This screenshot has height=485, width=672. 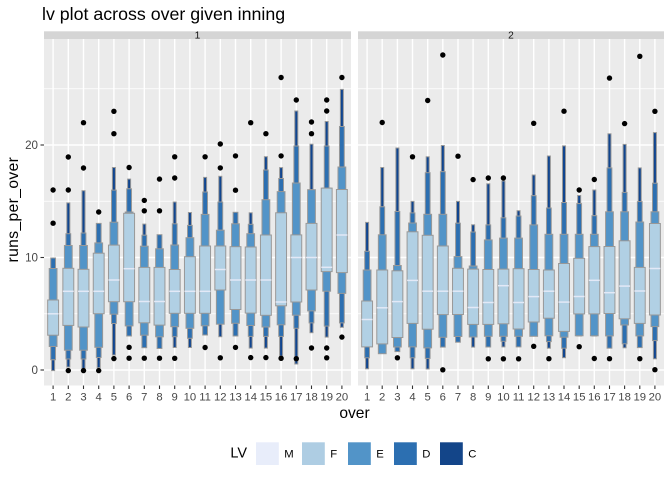 I want to click on svg-text: C, so click(x=472, y=455).